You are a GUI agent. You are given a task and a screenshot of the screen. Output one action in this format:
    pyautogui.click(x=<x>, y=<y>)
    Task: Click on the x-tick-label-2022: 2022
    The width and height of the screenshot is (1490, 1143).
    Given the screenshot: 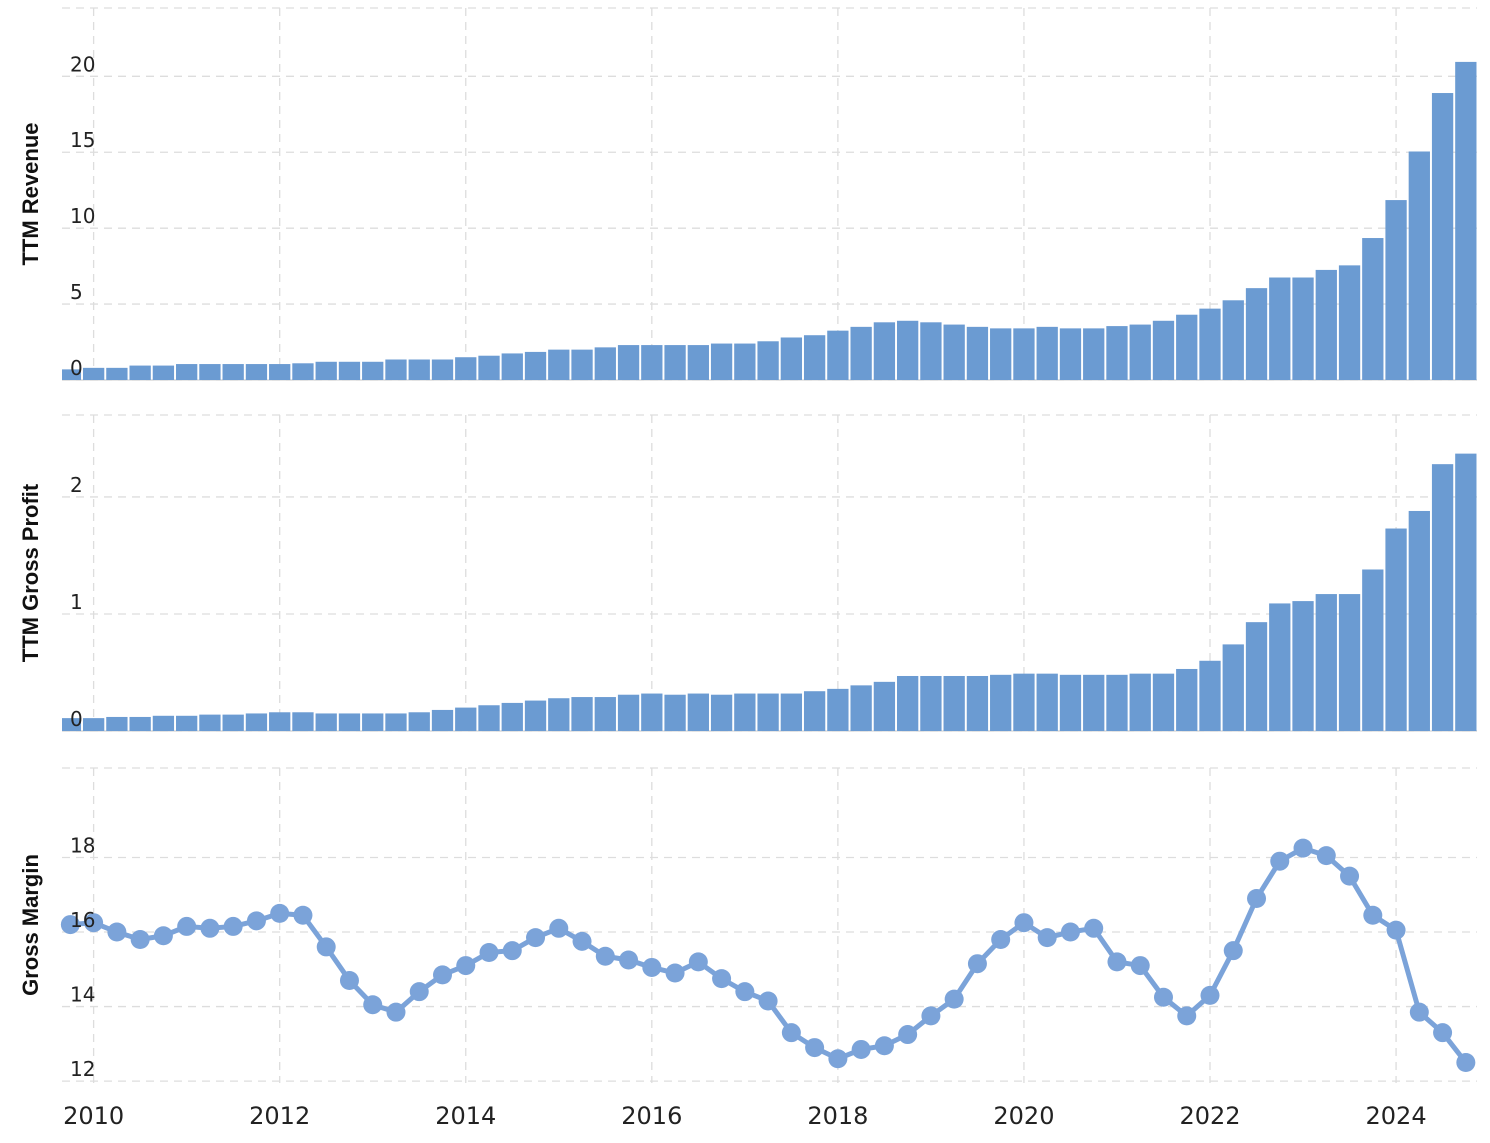 What is the action you would take?
    pyautogui.click(x=1209, y=1116)
    